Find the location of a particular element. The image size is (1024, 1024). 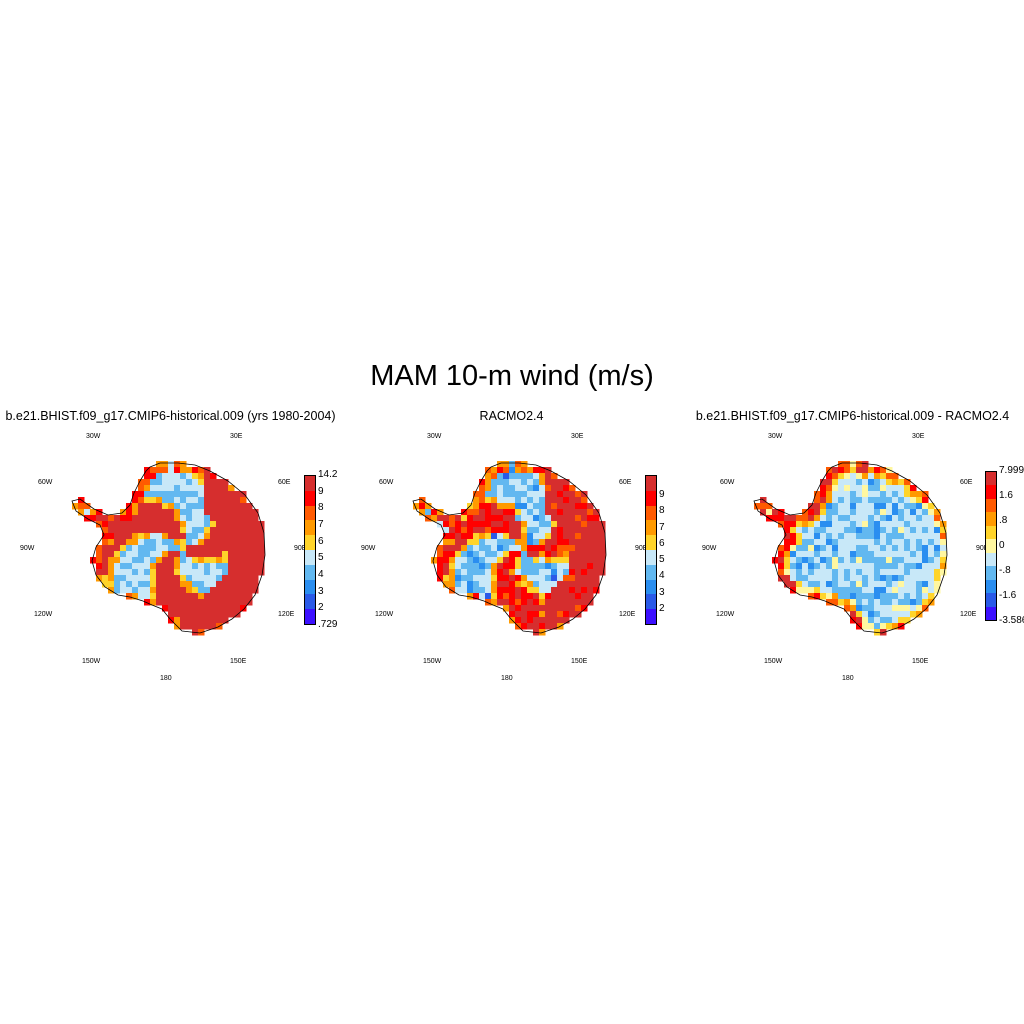

longitude-label: 150W is located at coordinates (91, 661).